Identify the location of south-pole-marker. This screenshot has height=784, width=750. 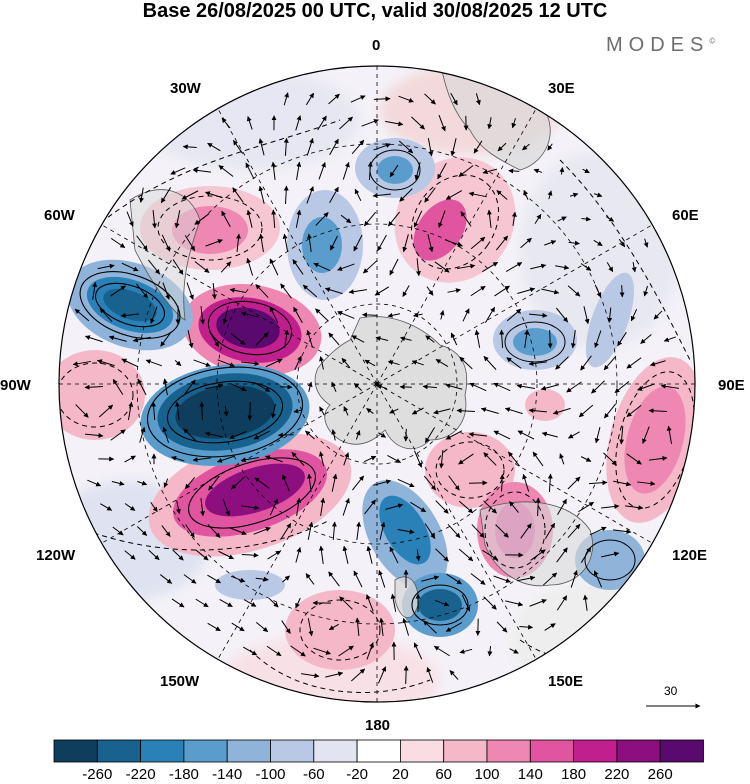
(377, 384).